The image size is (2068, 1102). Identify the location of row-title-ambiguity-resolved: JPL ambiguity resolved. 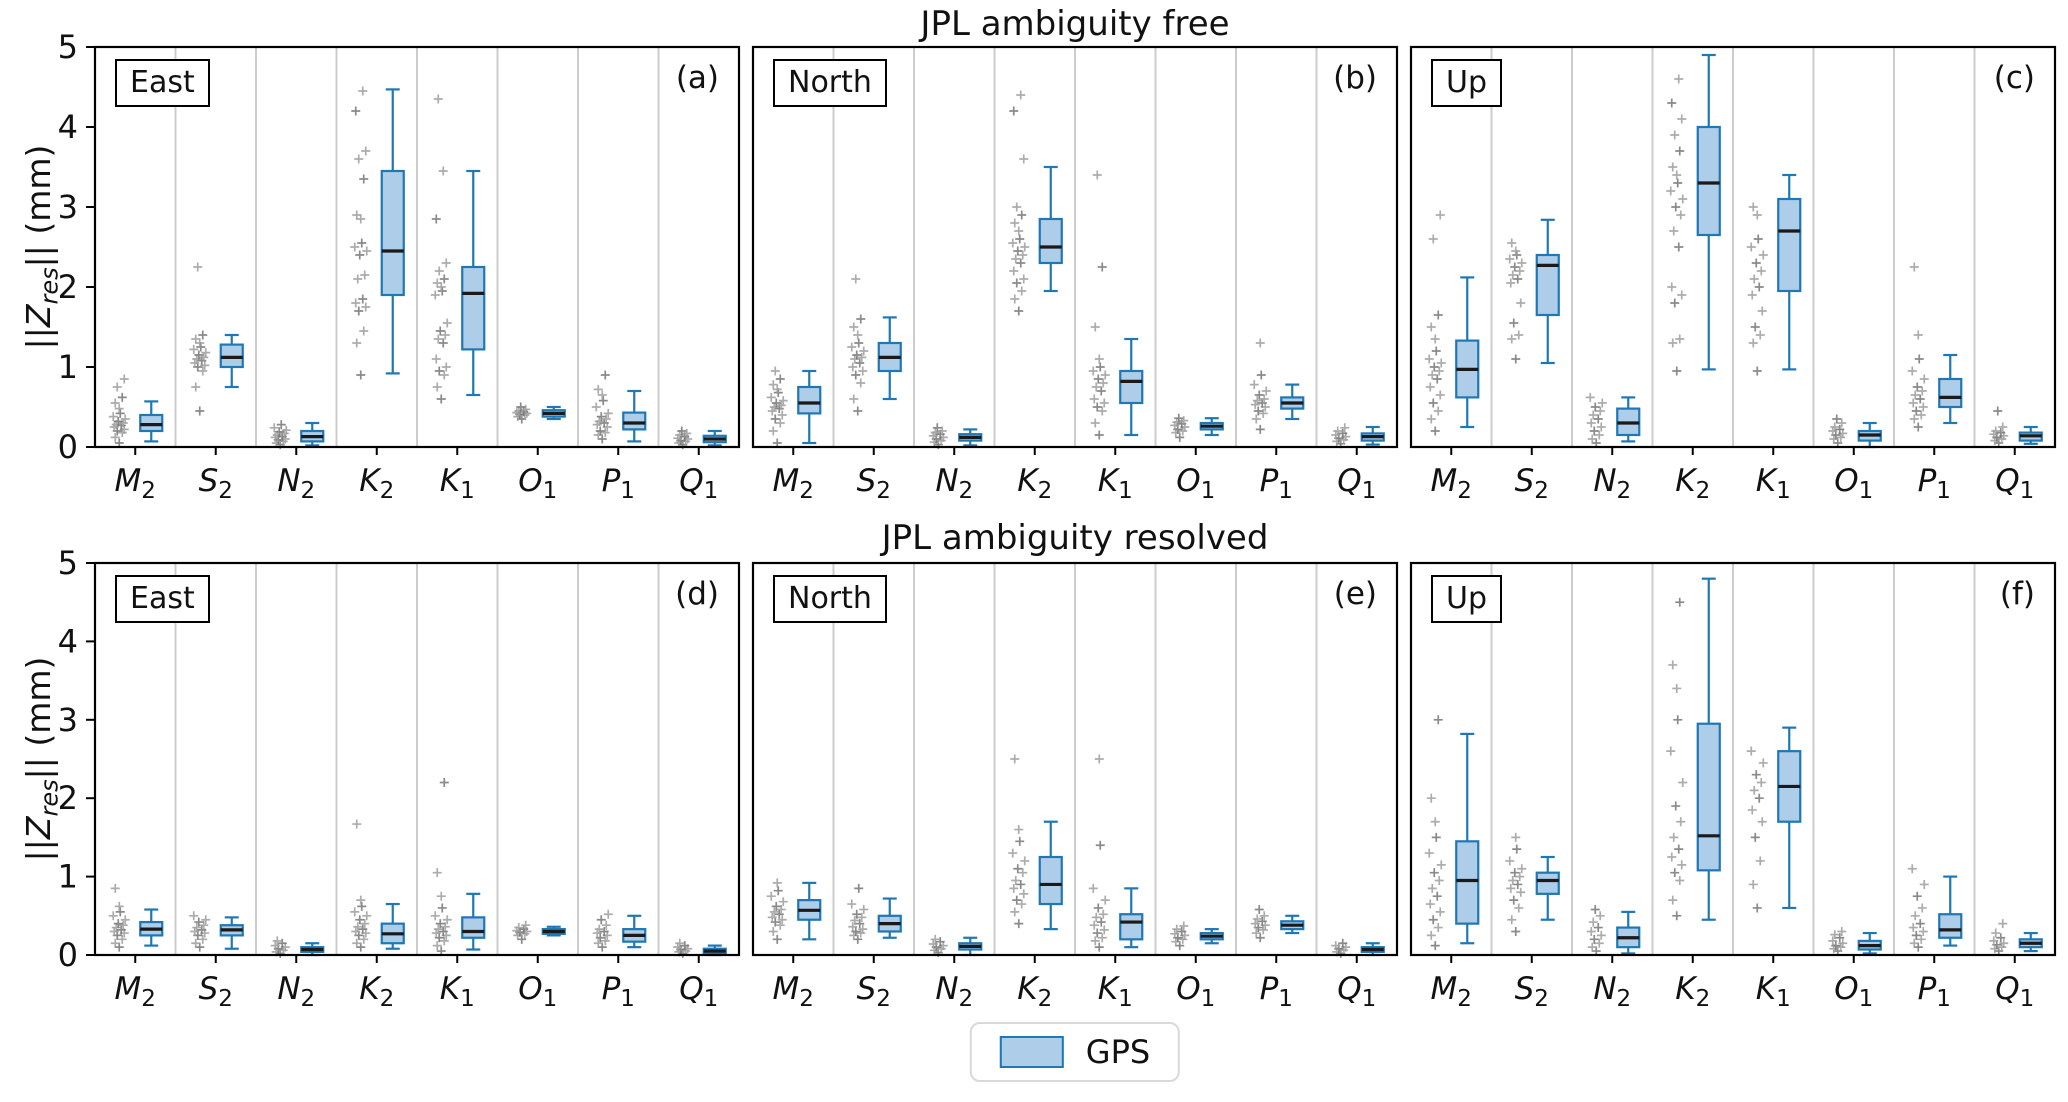
(1075, 538).